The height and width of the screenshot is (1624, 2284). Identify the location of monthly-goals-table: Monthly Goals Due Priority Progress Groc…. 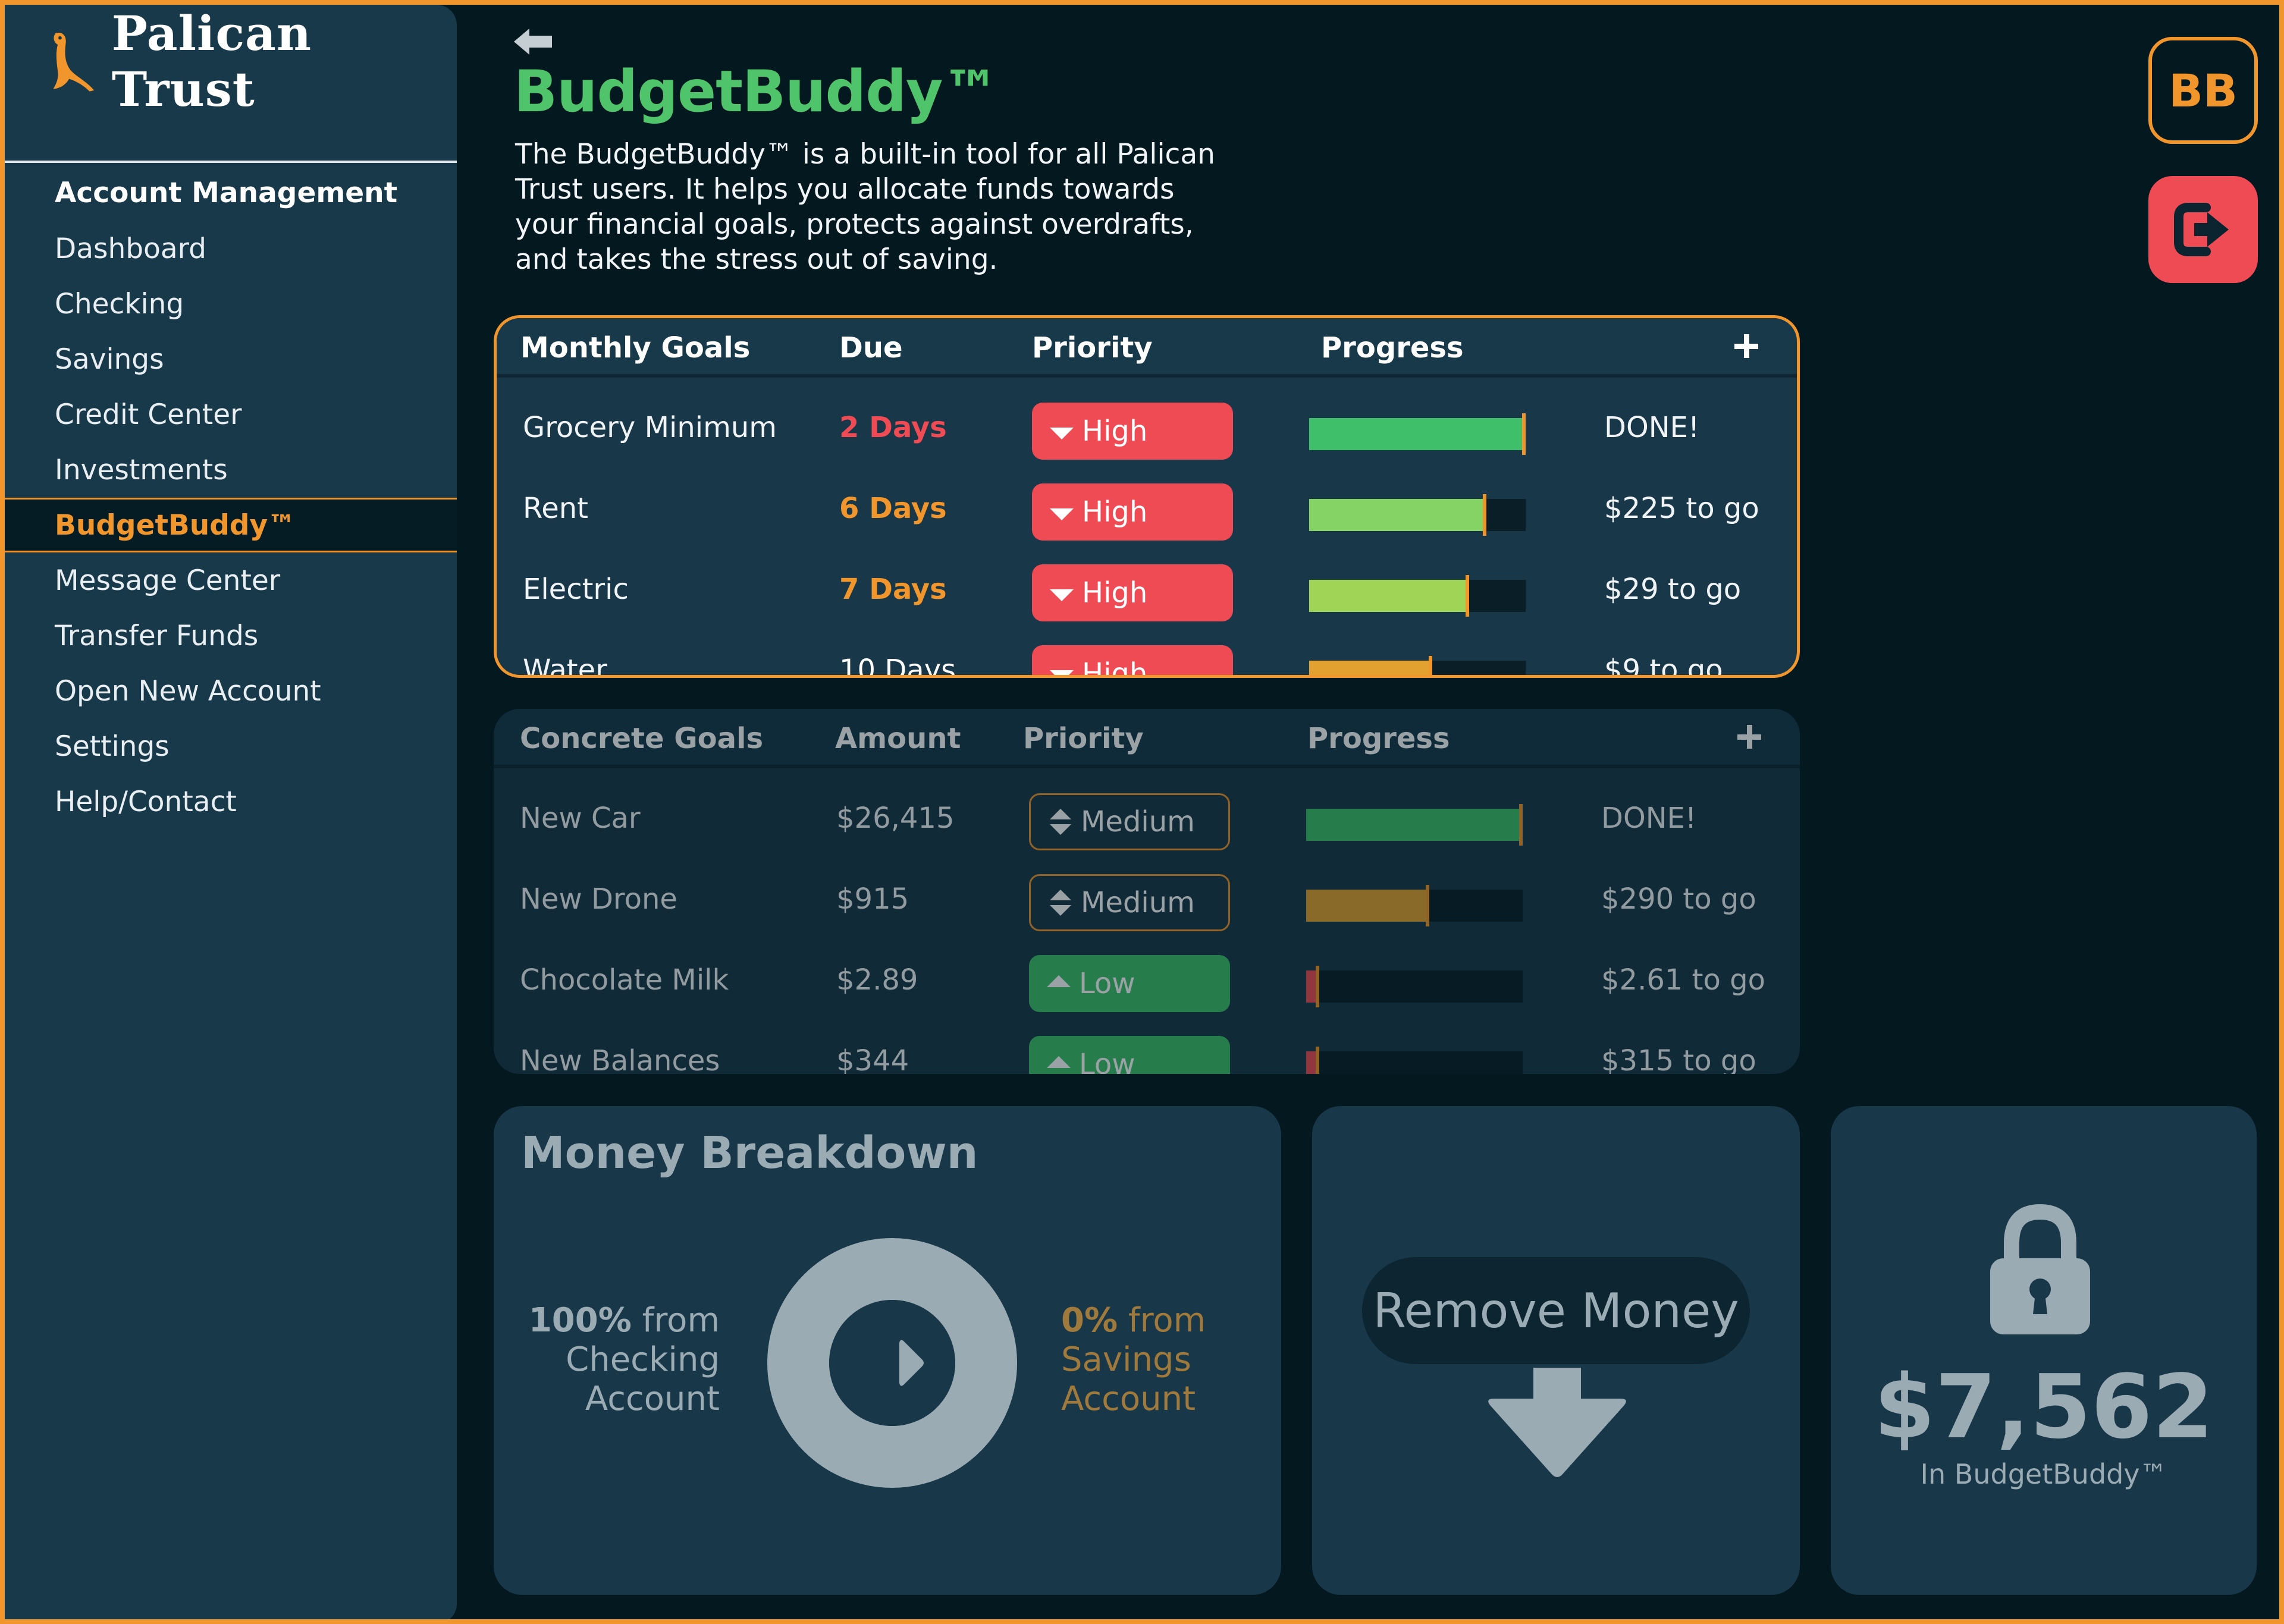
(1147, 496).